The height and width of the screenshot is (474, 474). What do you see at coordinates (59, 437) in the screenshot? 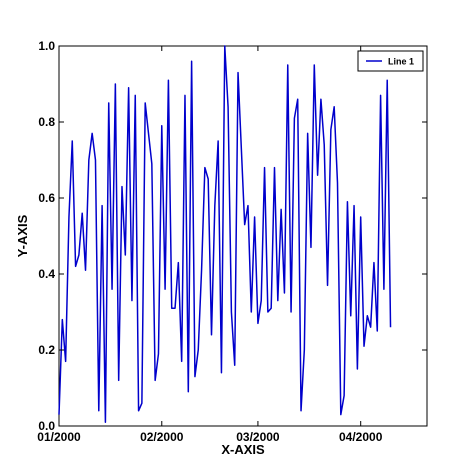
I see `x-tick-label: 01/2000` at bounding box center [59, 437].